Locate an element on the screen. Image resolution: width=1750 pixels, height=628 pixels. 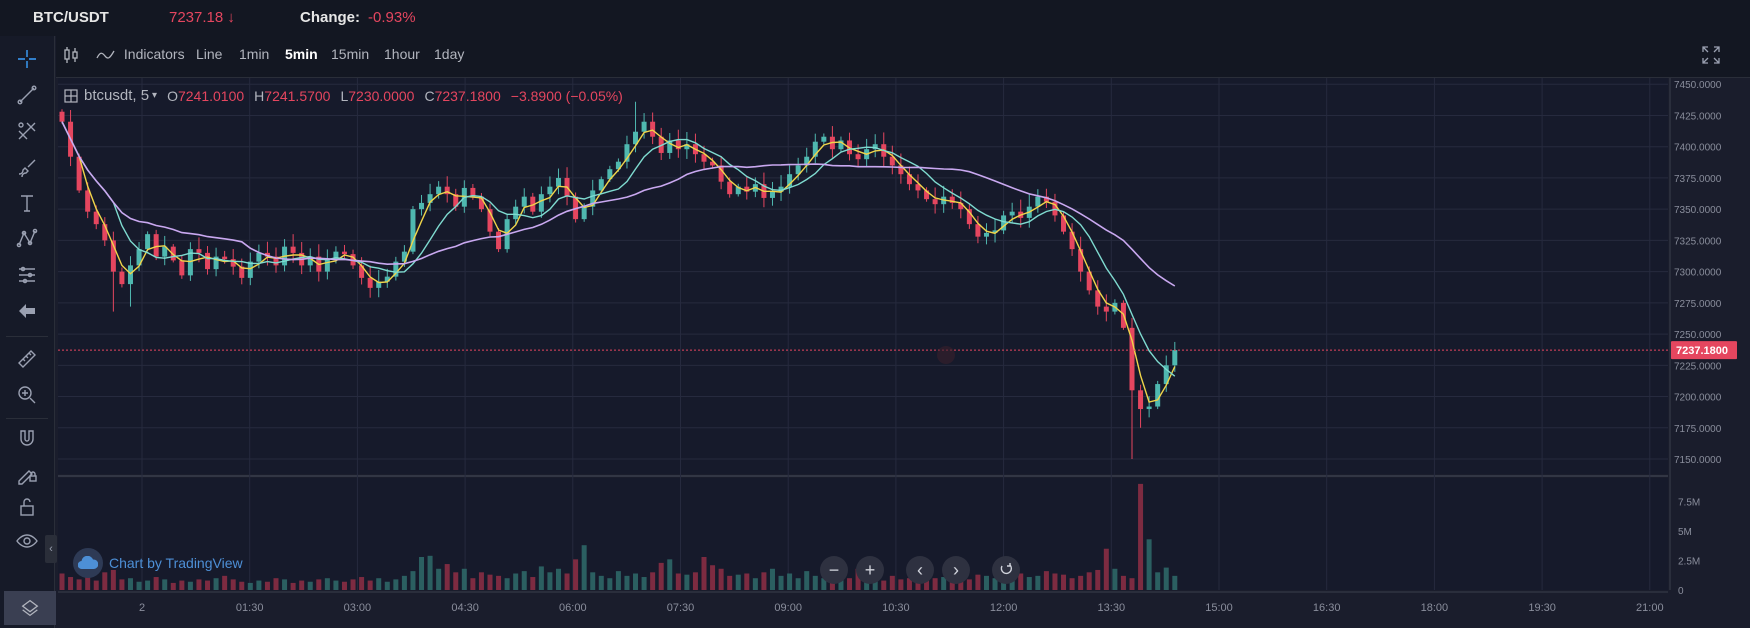
collapse-toolbar-button: ‹ is located at coordinates (51, 549).